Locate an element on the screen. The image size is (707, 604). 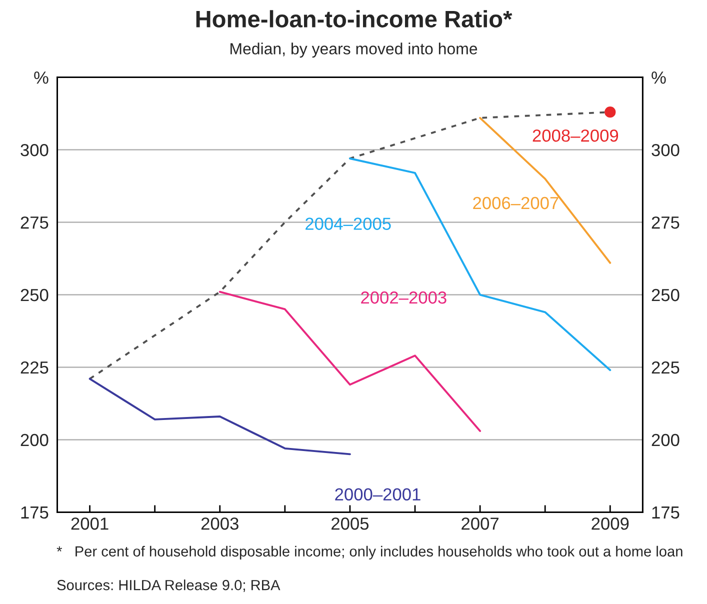
text: * Per cent of household disposable income; only includes households who took out a home loan is located at coordinates (369, 553).